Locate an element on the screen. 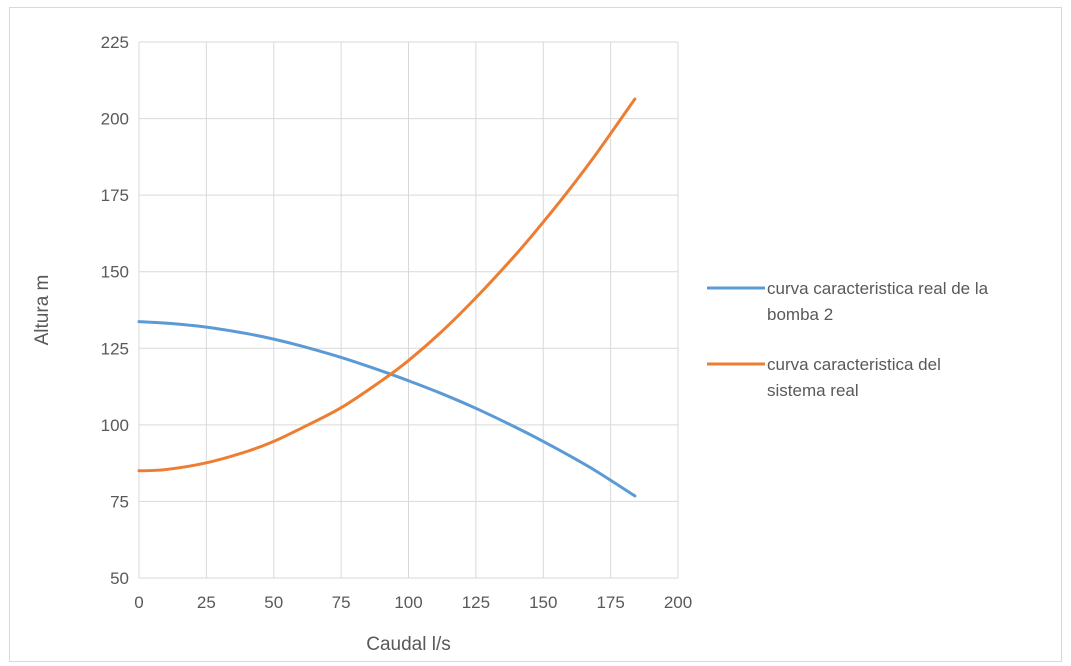 Image resolution: width=1071 pixels, height=666 pixels. y-tick-label: 125 is located at coordinates (115, 348).